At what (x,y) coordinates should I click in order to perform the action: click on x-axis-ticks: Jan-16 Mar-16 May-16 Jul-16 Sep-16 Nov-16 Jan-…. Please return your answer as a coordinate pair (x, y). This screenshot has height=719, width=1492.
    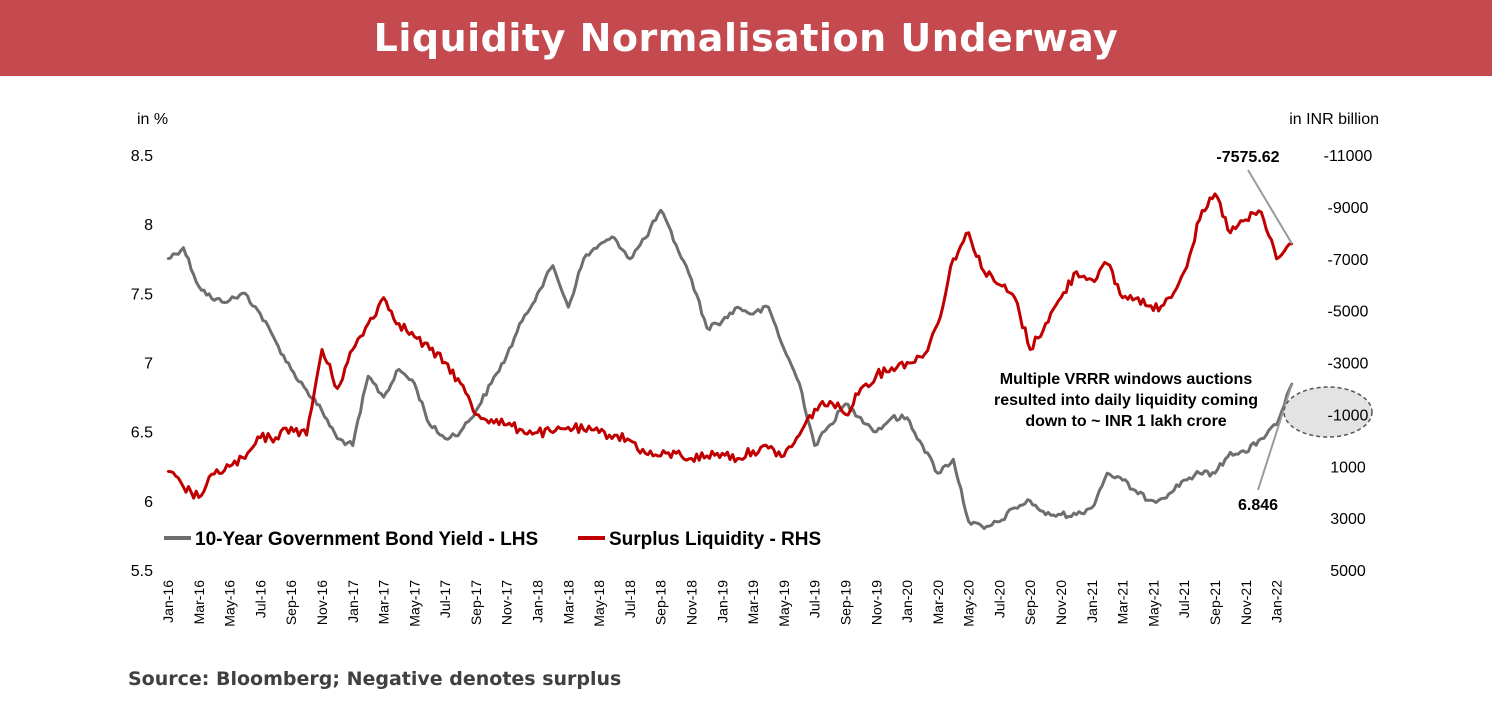
    Looking at the image, I should click on (722, 603).